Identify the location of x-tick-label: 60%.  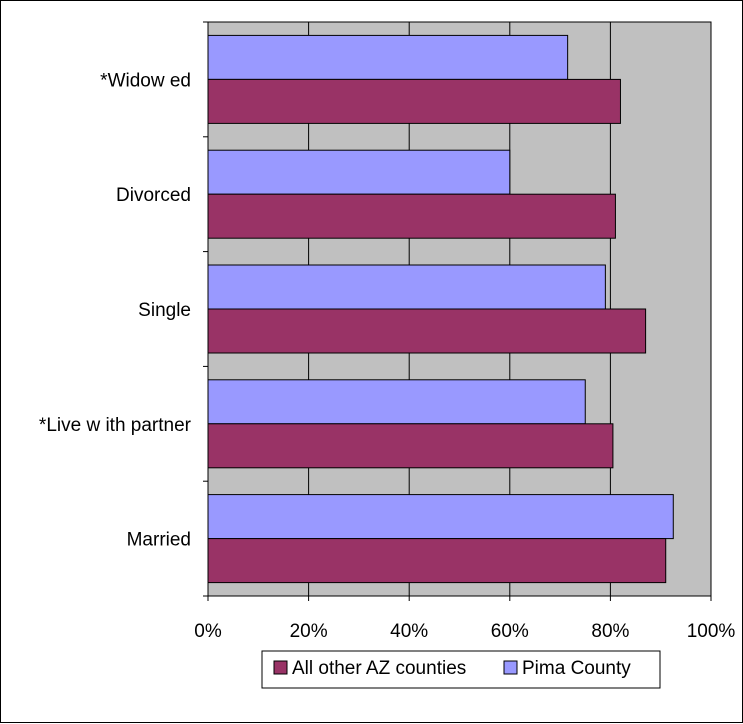
(510, 631).